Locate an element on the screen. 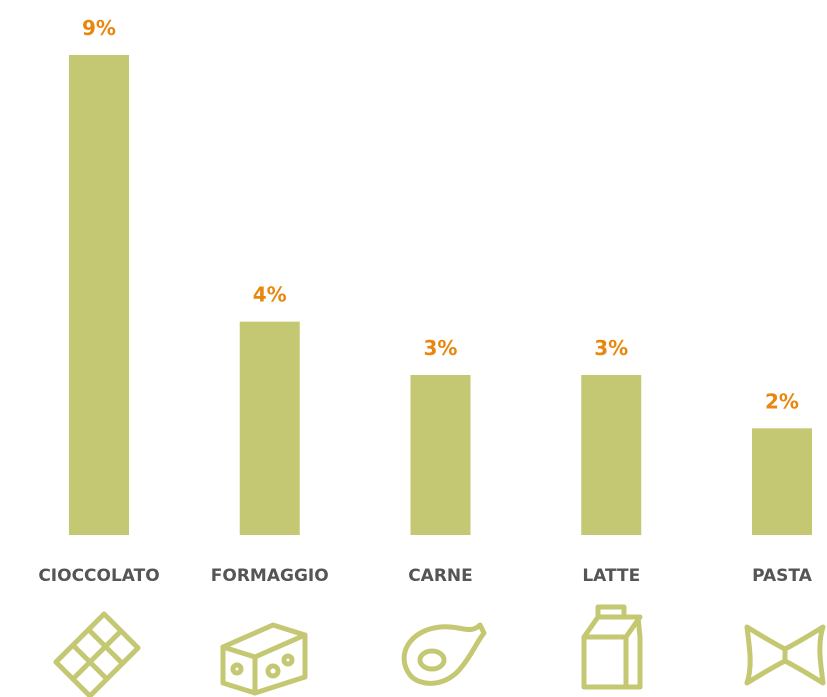 Image resolution: width=827 pixels, height=697 pixels. category-label: CIOCCOLATO is located at coordinates (98, 576).